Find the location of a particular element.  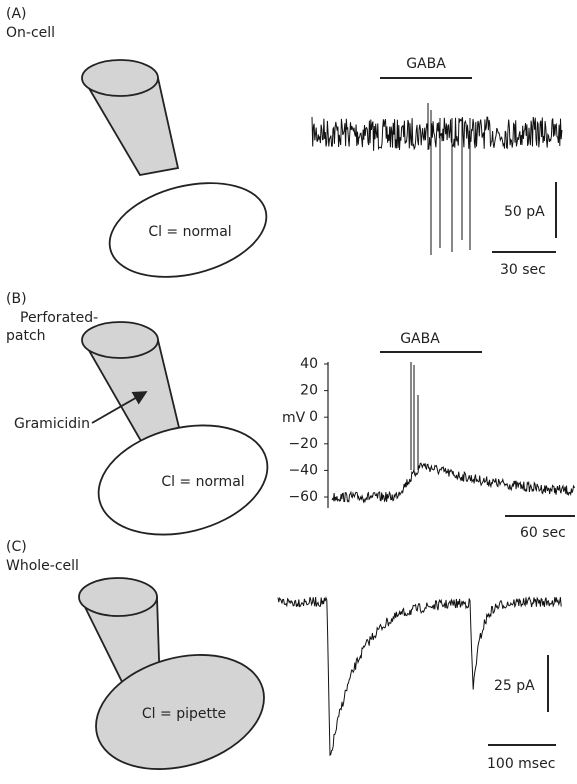

axis-unit: mV is located at coordinates (294, 418).